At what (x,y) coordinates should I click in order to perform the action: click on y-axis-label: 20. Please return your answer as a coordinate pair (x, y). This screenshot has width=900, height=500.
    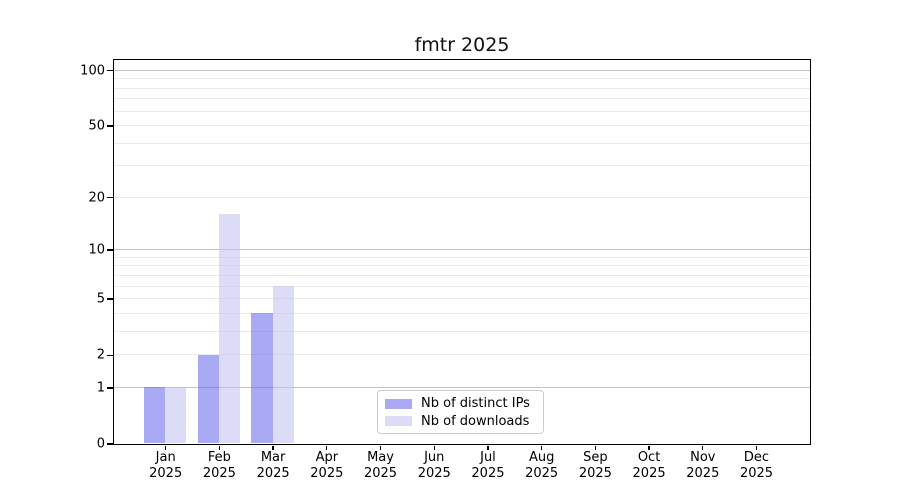
    Looking at the image, I should click on (96, 198).